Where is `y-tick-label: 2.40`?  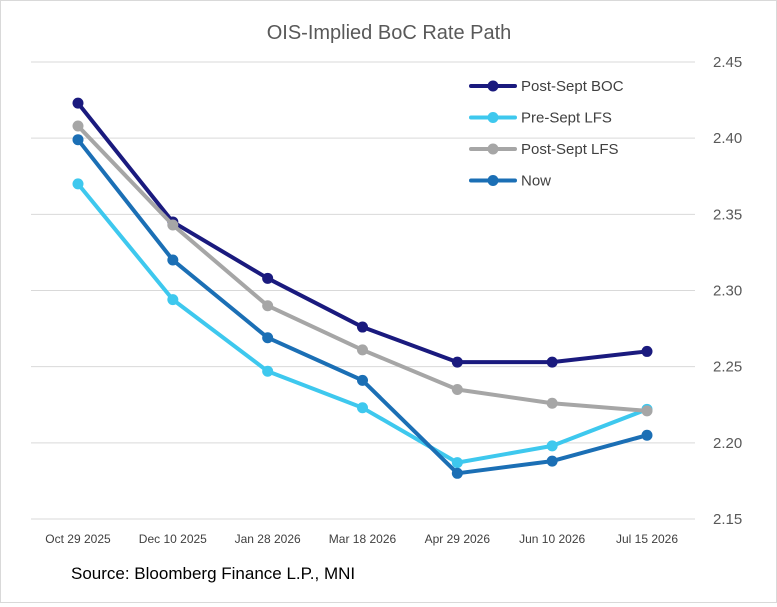
y-tick-label: 2.40 is located at coordinates (727, 138).